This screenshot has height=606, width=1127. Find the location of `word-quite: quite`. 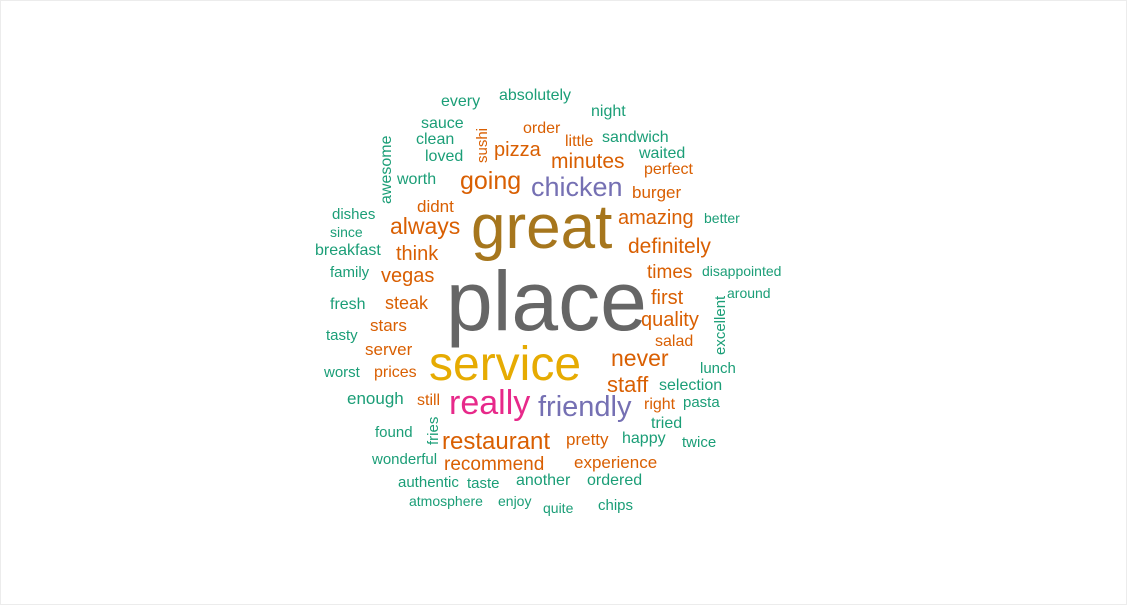

word-quite: quite is located at coordinates (558, 508).